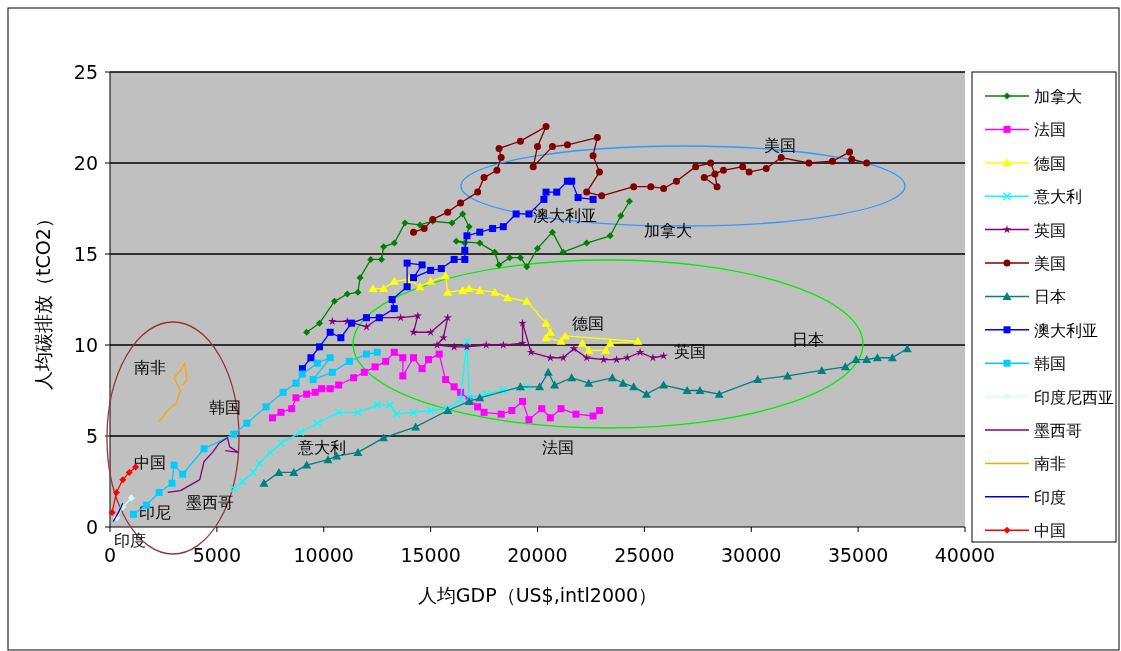 The width and height of the screenshot is (1121, 651). I want to click on legend-label: 美国, so click(1050, 263).